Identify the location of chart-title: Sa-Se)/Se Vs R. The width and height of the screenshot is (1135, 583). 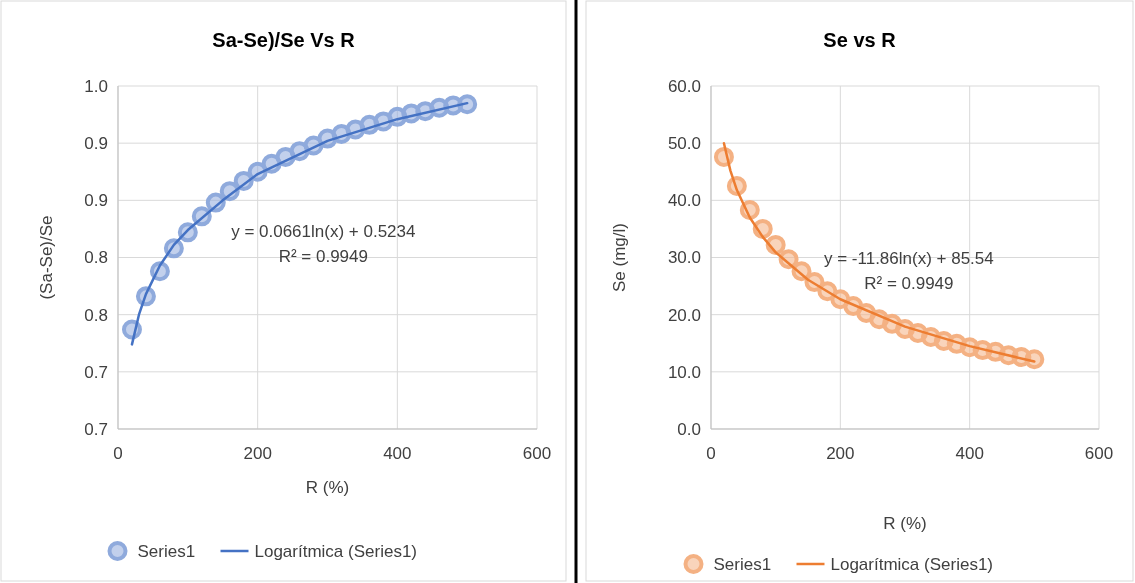
(284, 40).